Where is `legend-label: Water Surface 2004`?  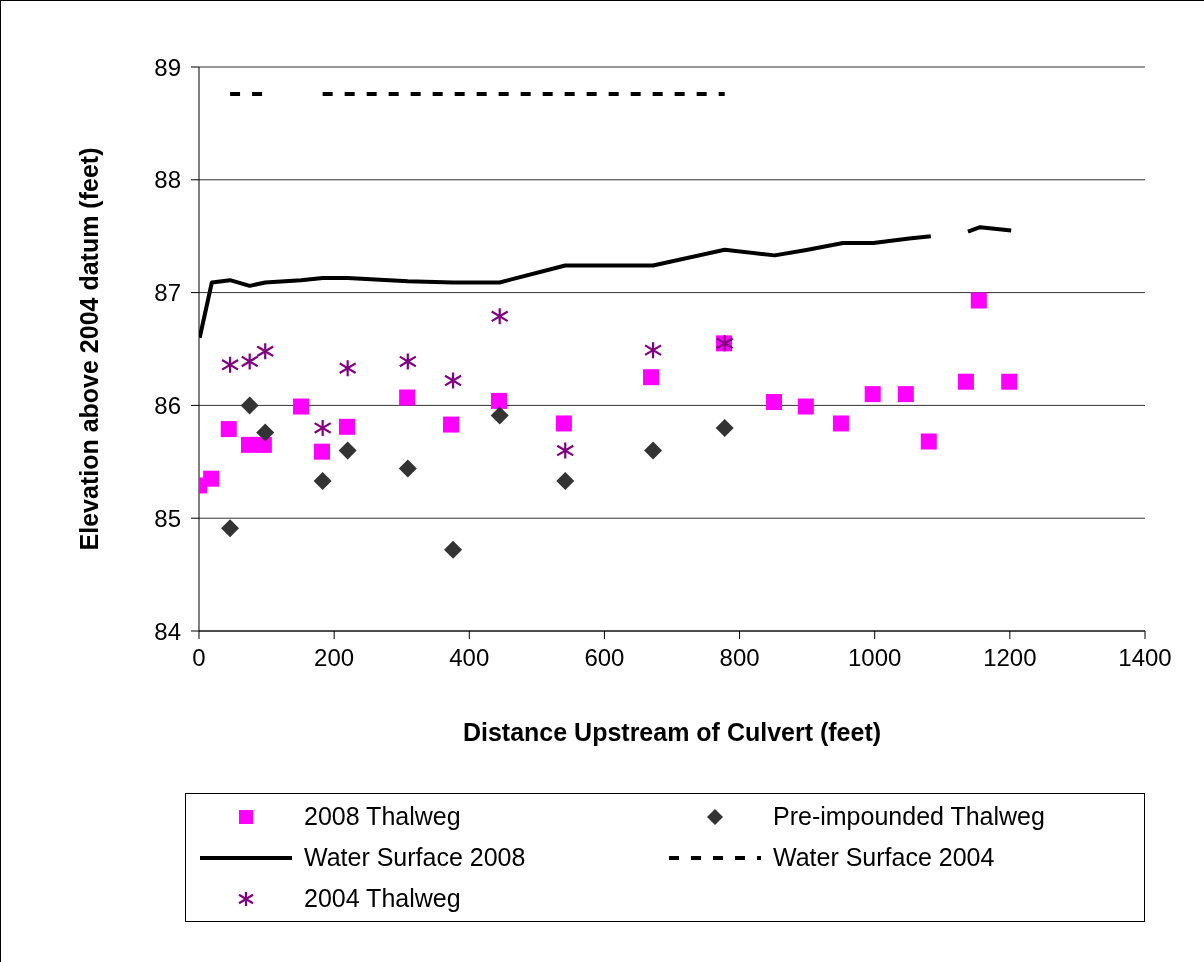
legend-label: Water Surface 2004 is located at coordinates (884, 857).